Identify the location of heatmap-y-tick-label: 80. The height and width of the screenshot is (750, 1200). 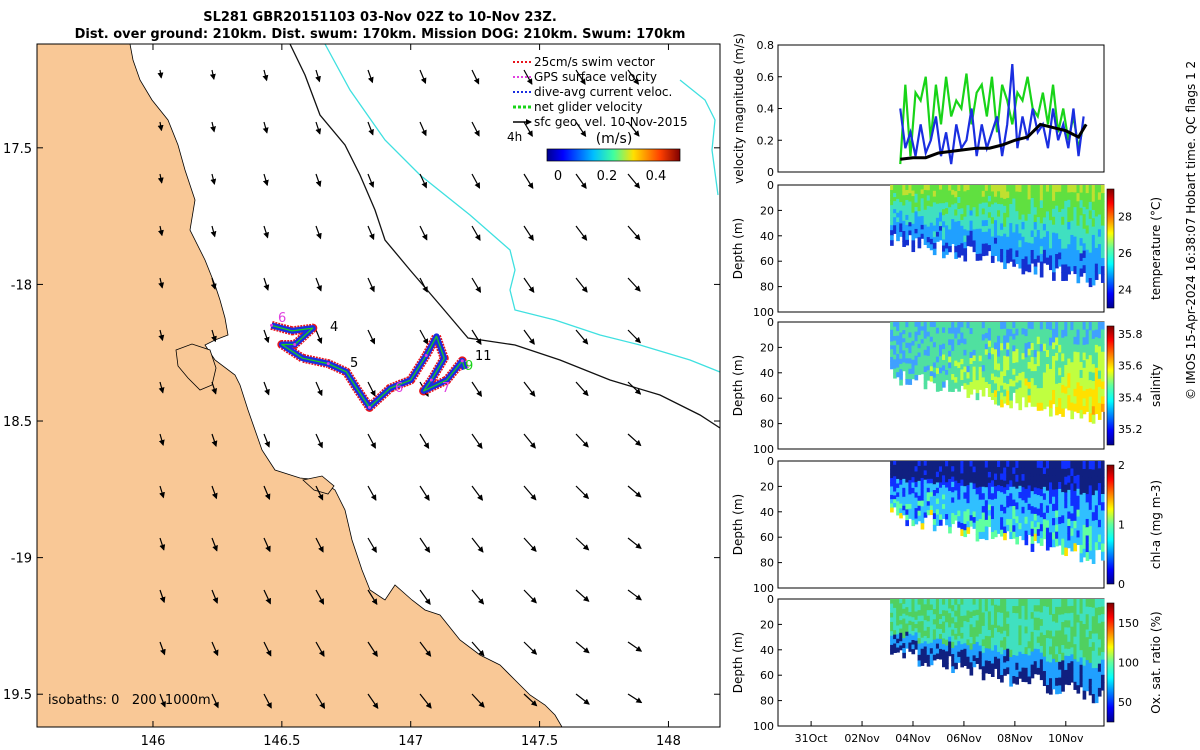
(767, 701).